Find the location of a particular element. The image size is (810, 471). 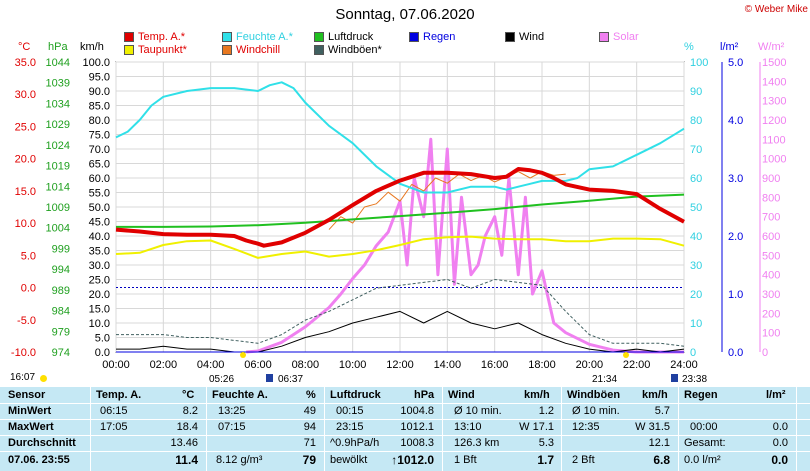

moonrise-time: 06:37 is located at coordinates (291, 379).